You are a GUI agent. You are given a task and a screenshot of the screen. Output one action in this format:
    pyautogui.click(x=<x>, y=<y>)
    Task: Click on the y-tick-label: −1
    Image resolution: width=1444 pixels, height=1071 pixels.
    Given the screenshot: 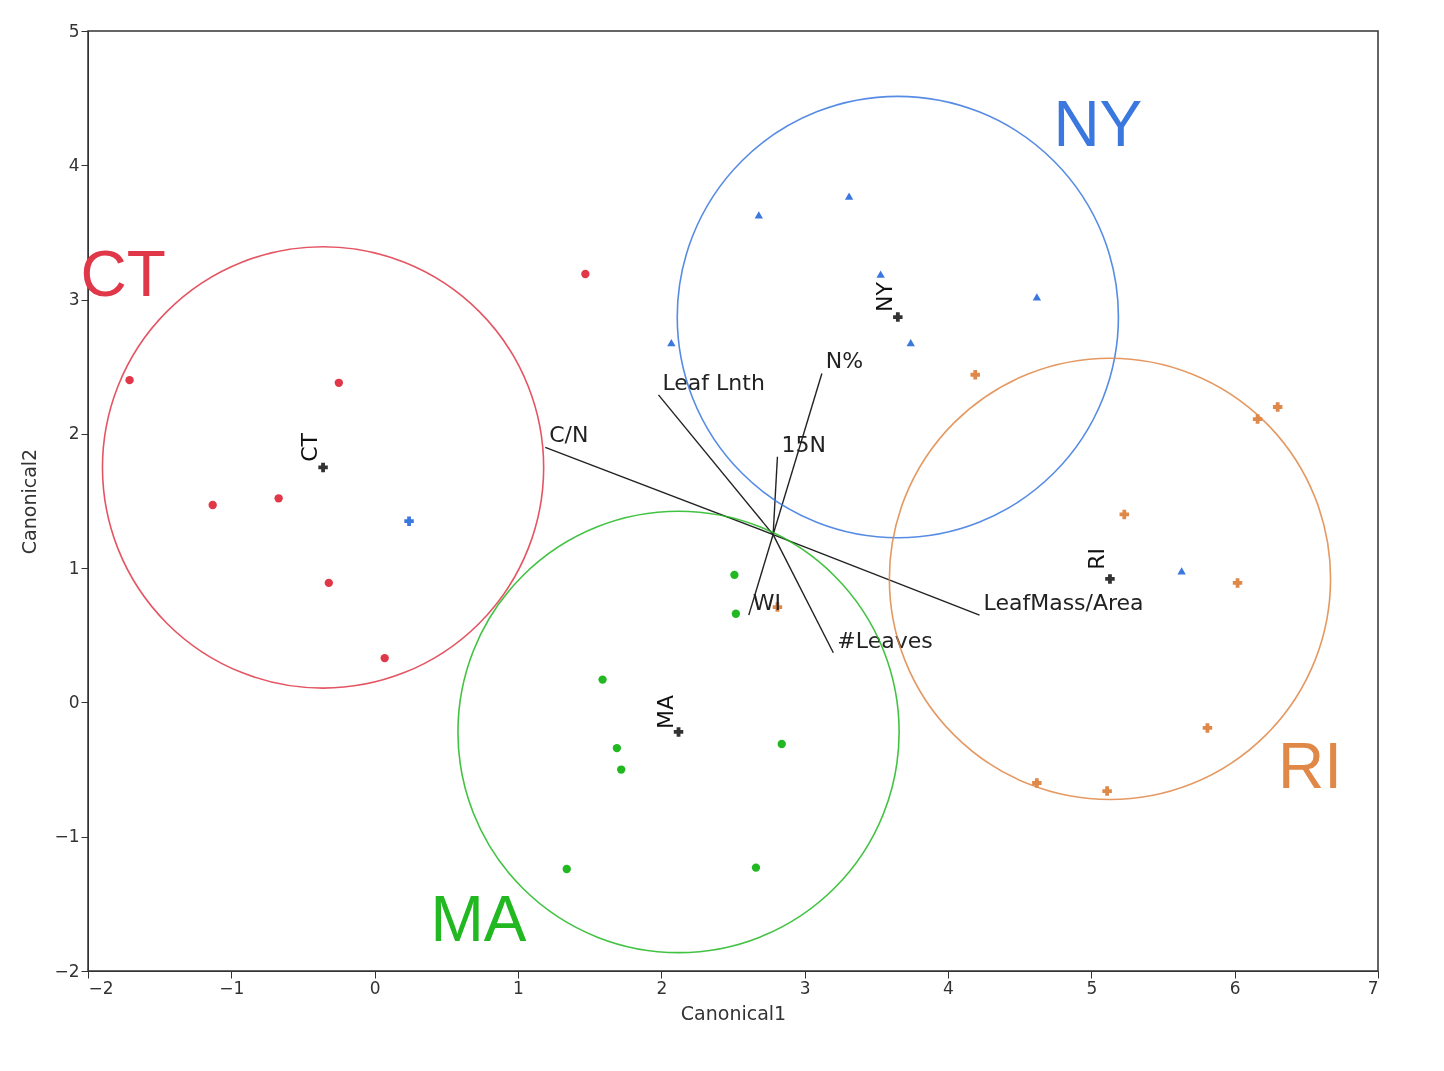 What is the action you would take?
    pyautogui.click(x=67, y=836)
    